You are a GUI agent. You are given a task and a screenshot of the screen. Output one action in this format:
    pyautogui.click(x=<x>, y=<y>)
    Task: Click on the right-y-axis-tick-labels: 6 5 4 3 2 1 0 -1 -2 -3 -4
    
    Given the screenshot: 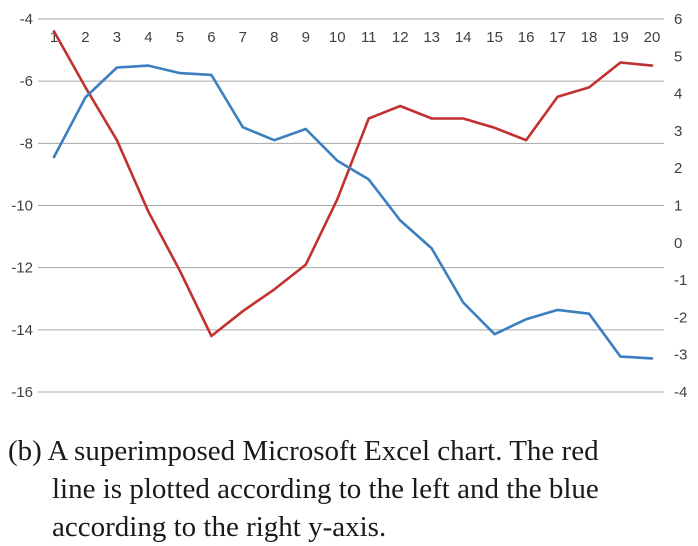 What is the action you would take?
    pyautogui.click(x=680, y=206)
    